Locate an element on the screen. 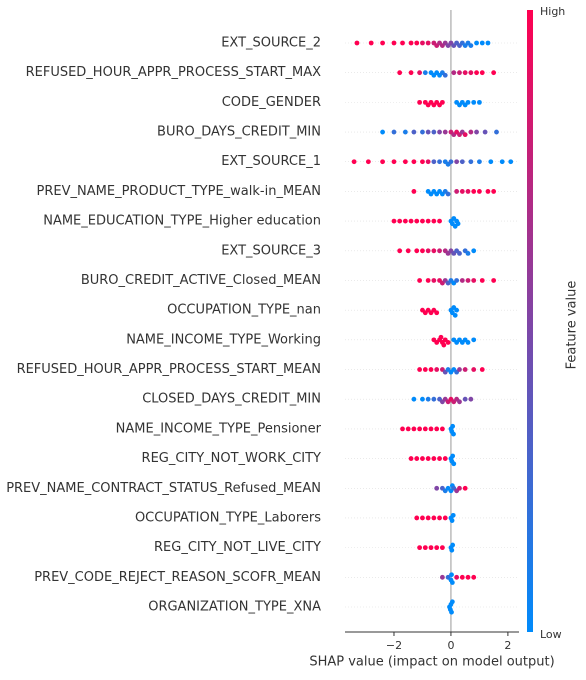 The image size is (586, 680). colorbar is located at coordinates (530, 321).